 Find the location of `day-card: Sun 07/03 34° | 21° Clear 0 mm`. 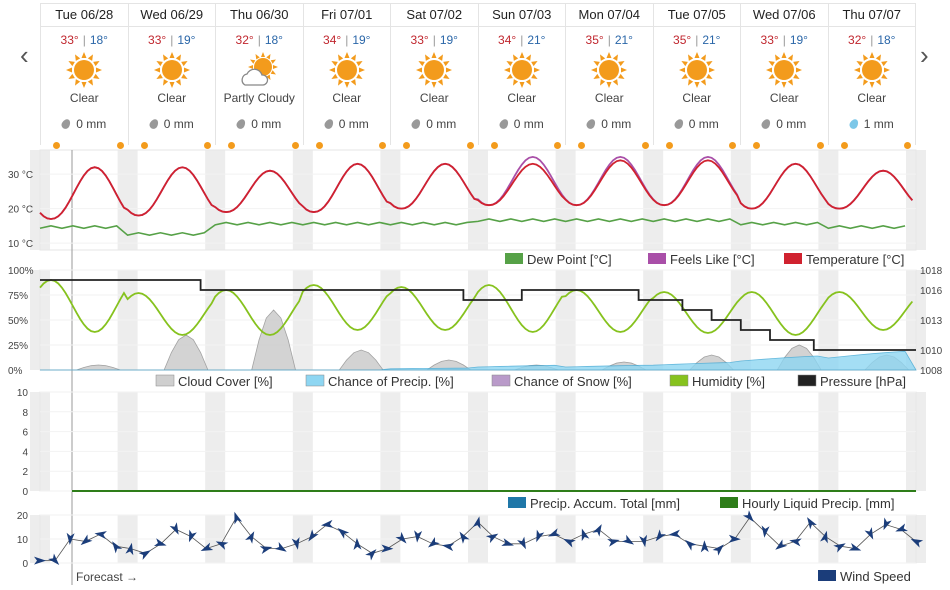

day-card: Sun 07/03 34° | 21° Clear 0 mm is located at coordinates (521, 76).